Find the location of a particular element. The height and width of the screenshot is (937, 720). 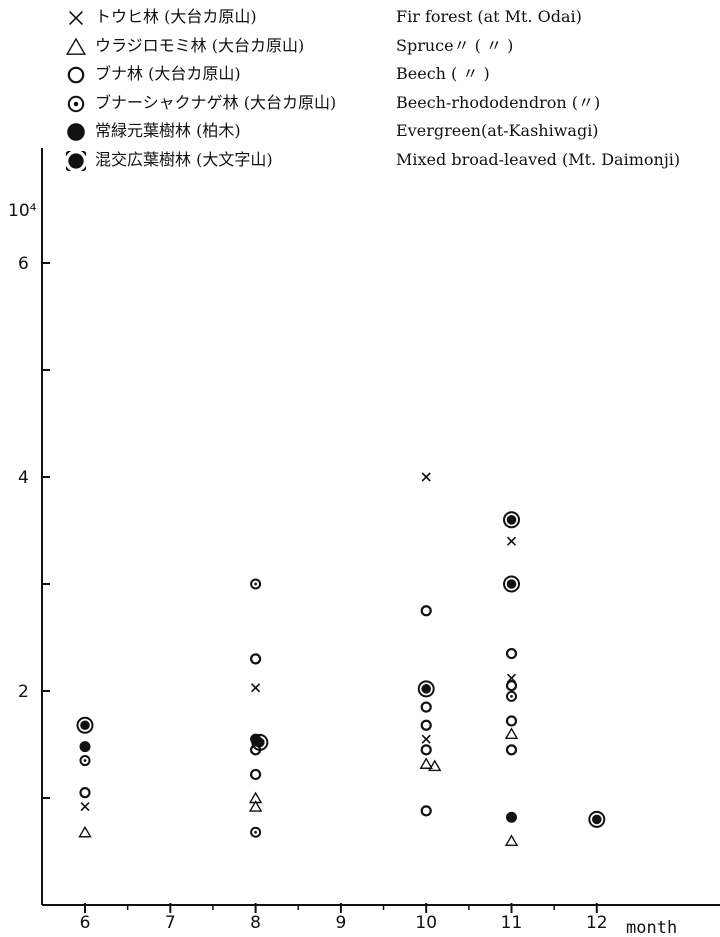

legend-symbol-triangle-icon is located at coordinates (76, 47).